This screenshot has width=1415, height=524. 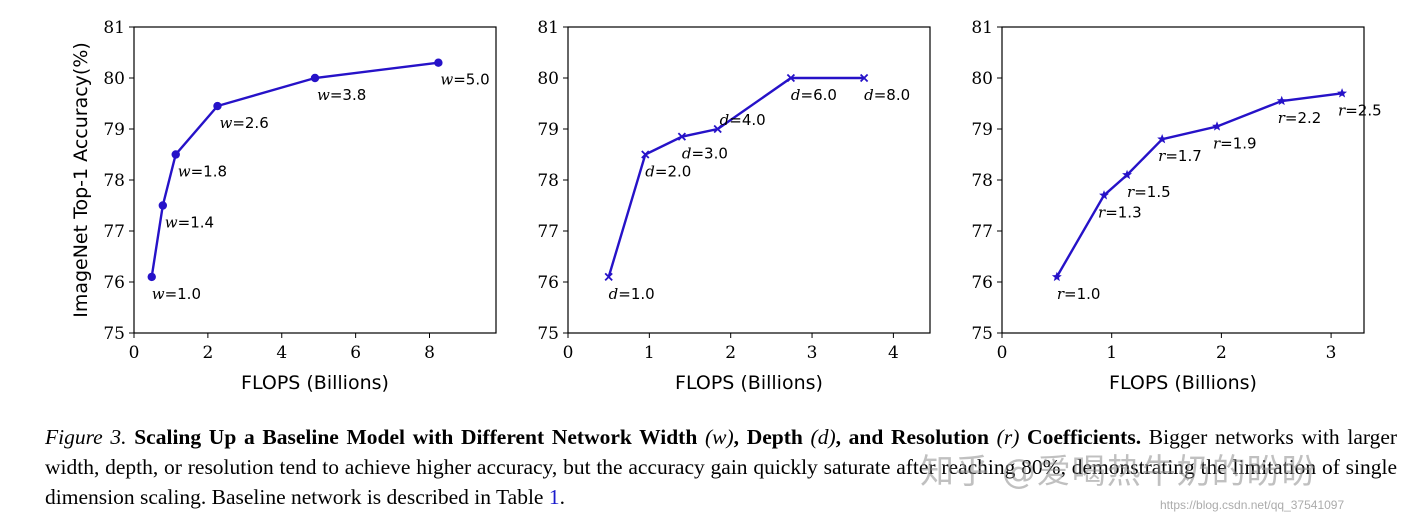 I want to click on caption-var-d: (d), so click(x=823, y=437).